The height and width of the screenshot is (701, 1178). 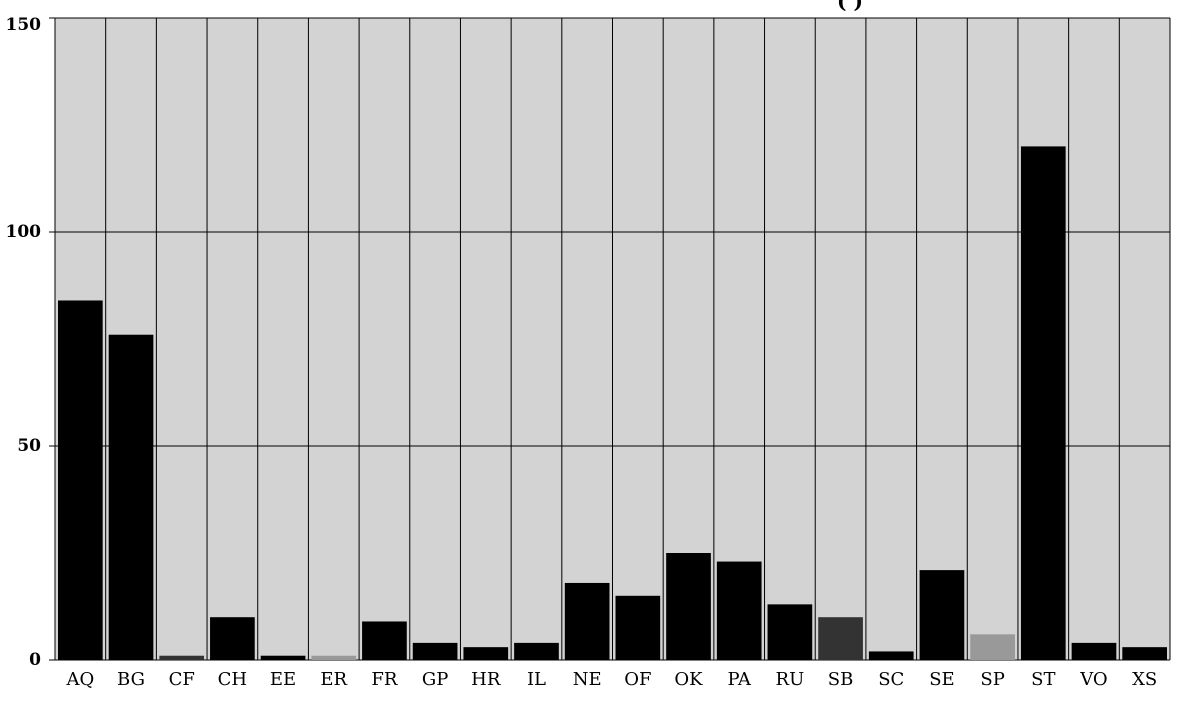 What do you see at coordinates (35, 660) in the screenshot?
I see `y-tick-label: 0` at bounding box center [35, 660].